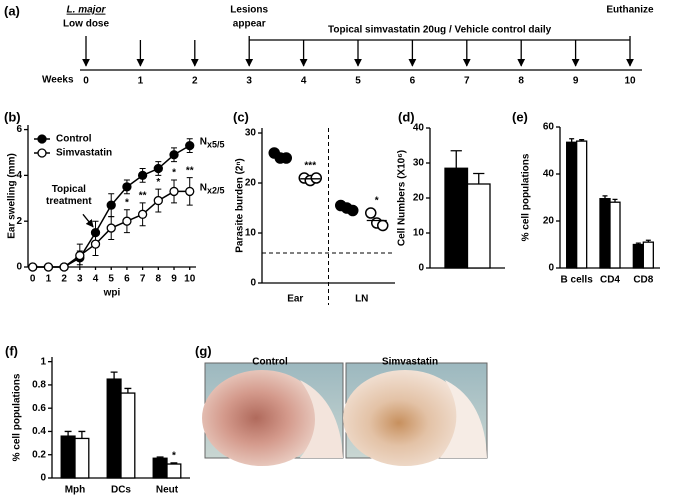 The width and height of the screenshot is (685, 496). Describe the element at coordinates (84, 153) in the screenshot. I see `legend-label: Simvastatin` at that location.